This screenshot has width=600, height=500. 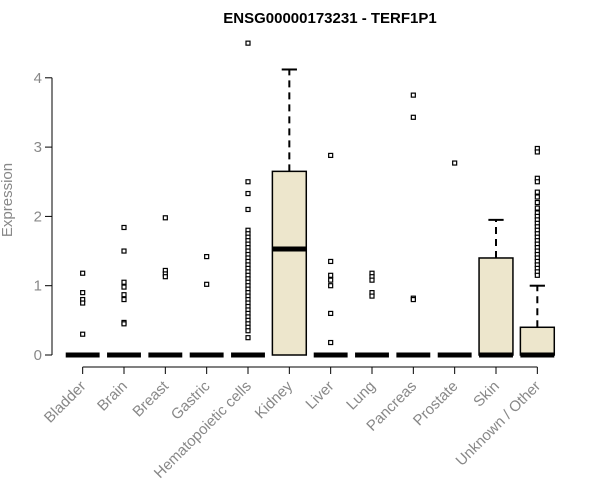 What do you see at coordinates (413, 225) in the screenshot?
I see `box-pancreas` at bounding box center [413, 225].